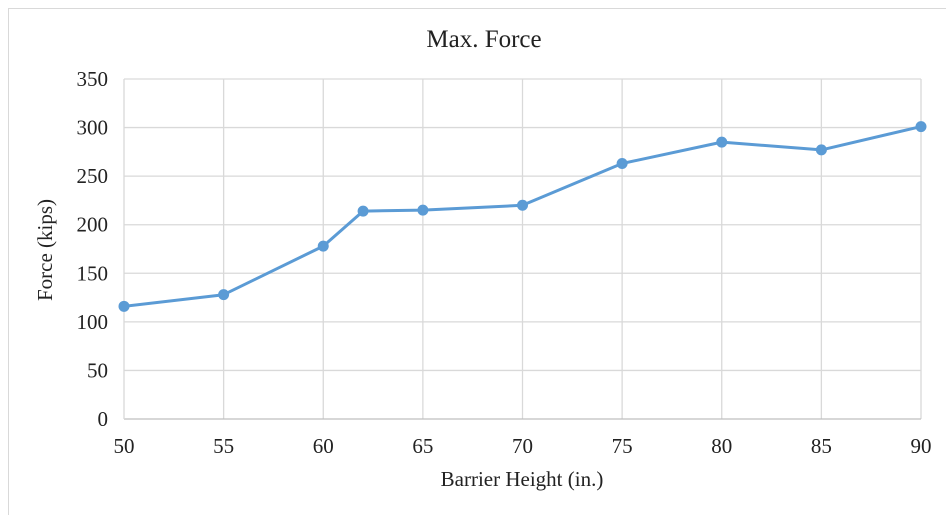  Describe the element at coordinates (93, 128) in the screenshot. I see `y-tick-label: 300` at that location.